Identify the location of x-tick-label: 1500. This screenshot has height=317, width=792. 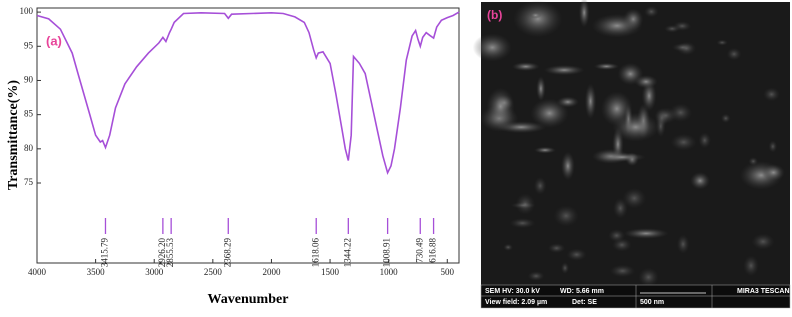
(330, 272).